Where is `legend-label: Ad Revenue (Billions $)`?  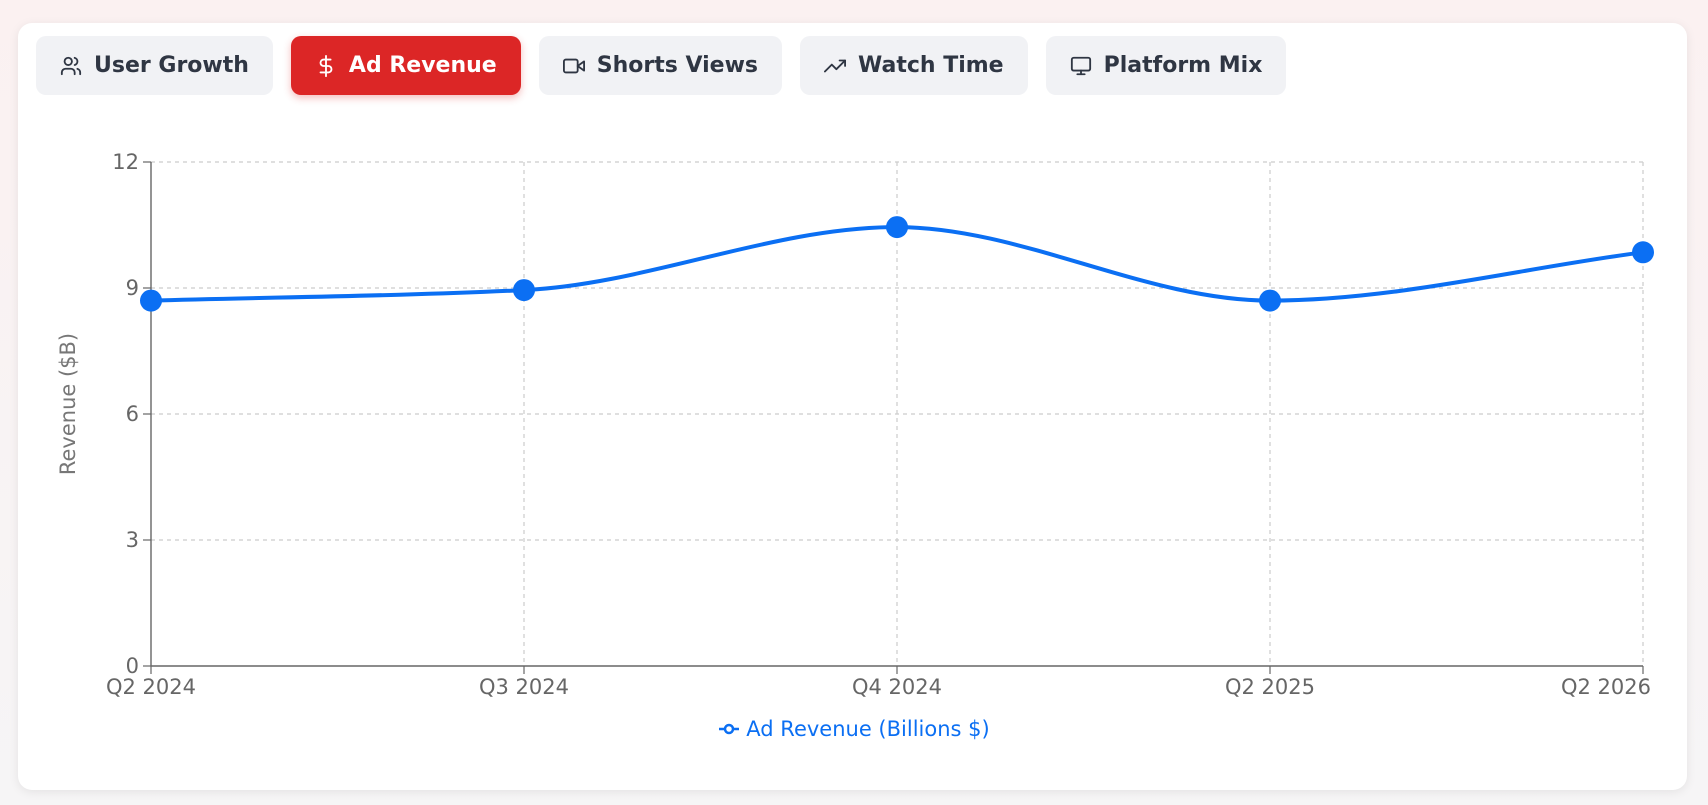 legend-label: Ad Revenue (Billions $) is located at coordinates (868, 729).